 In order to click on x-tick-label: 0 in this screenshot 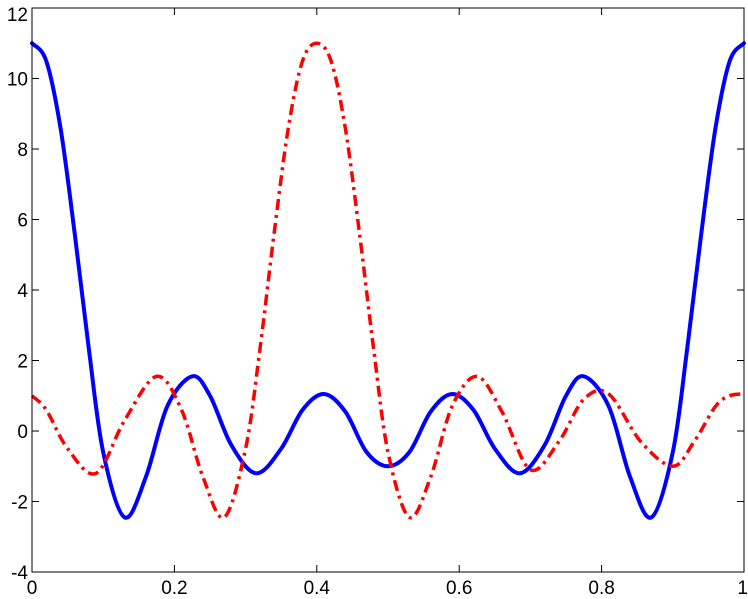, I will do `click(32, 588)`.